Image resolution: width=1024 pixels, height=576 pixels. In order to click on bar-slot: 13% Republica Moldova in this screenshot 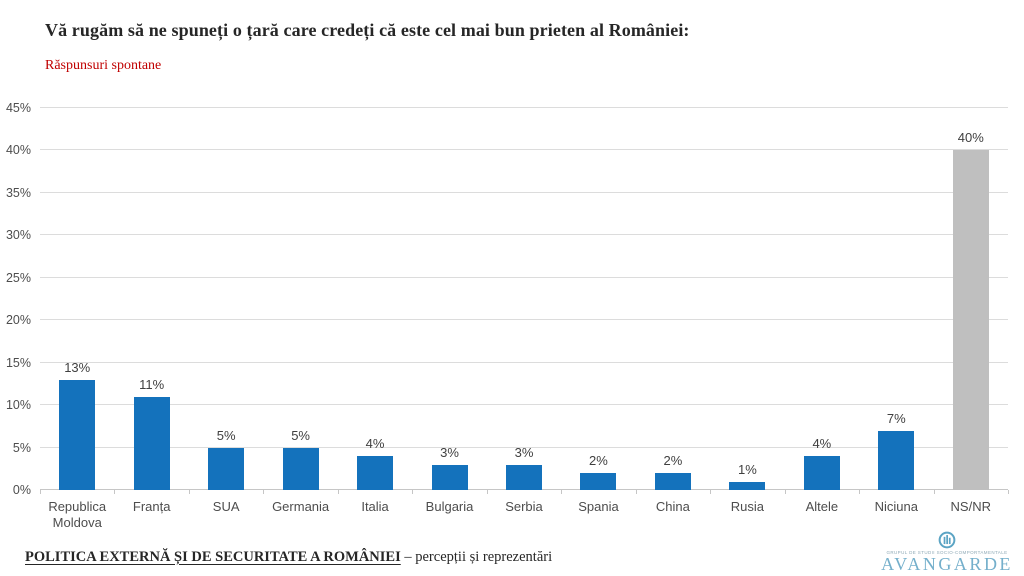, I will do `click(77, 319)`.